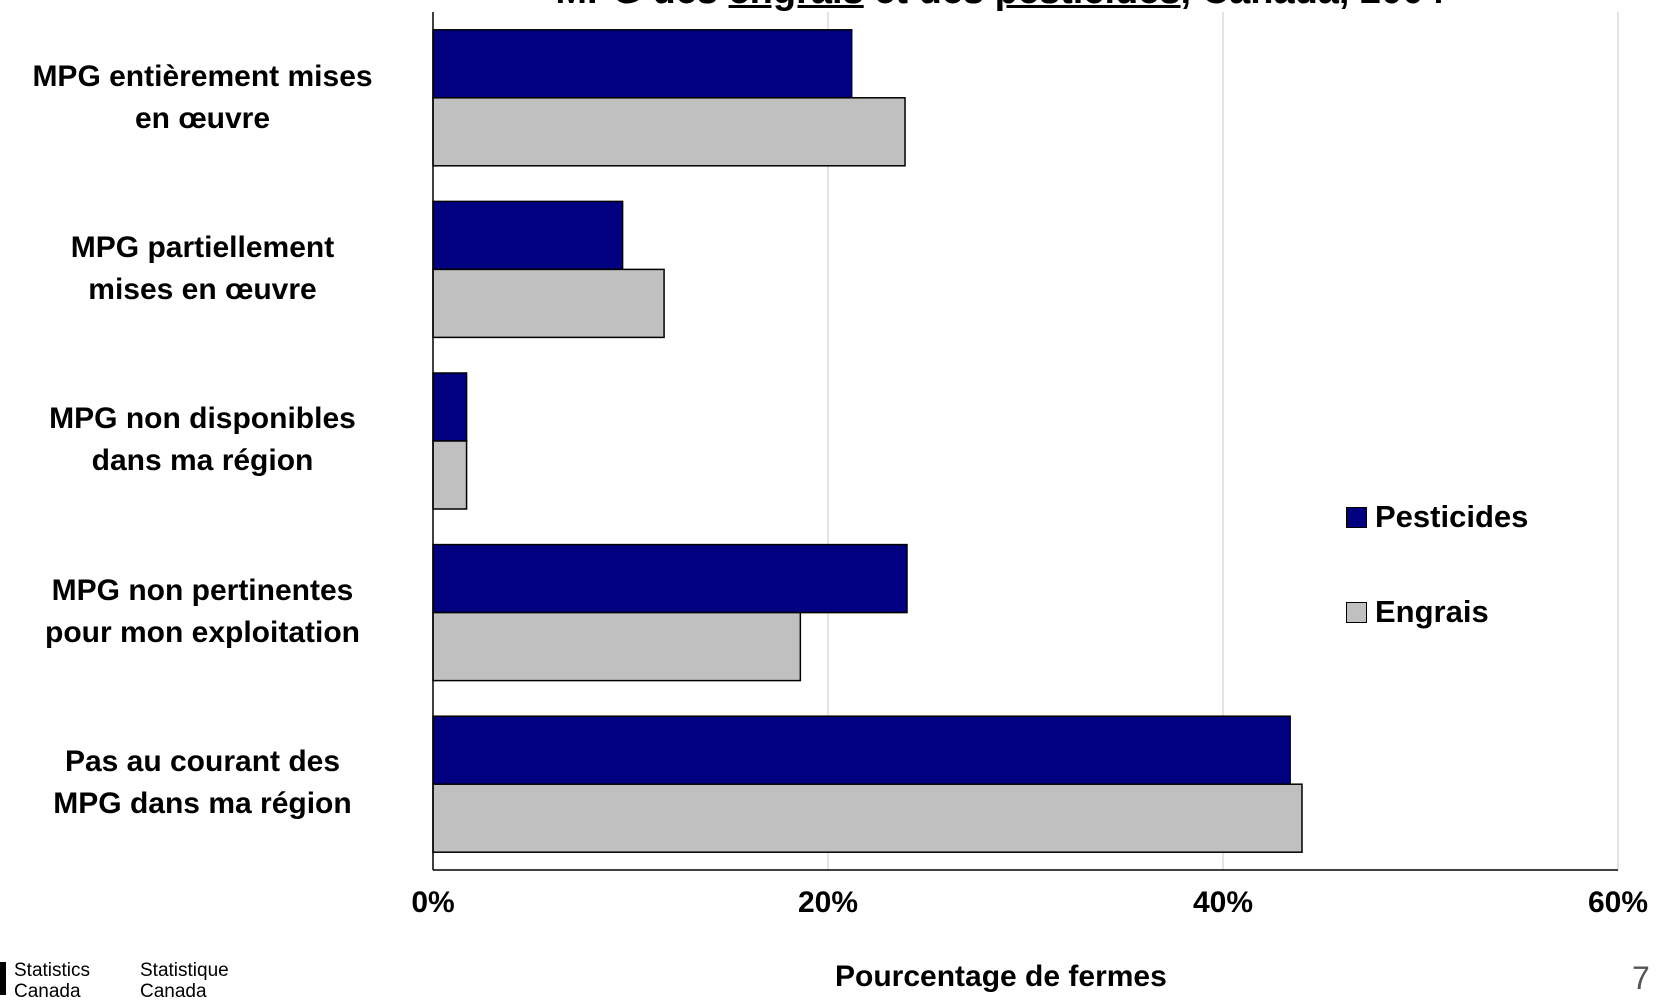 The width and height of the screenshot is (1656, 1002). I want to click on x-tick-label: 20%, so click(828, 902).